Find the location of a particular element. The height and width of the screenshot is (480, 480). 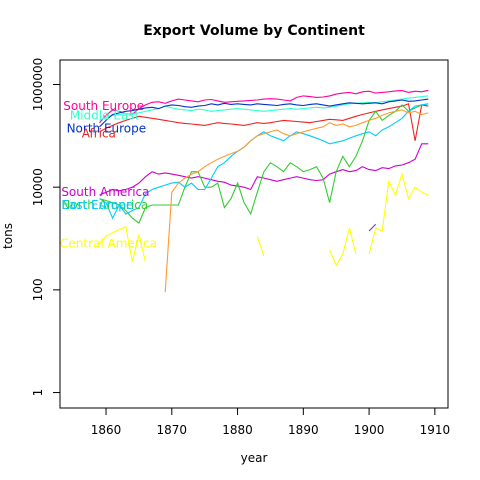

y-tick-label: 1 is located at coordinates (38, 393).